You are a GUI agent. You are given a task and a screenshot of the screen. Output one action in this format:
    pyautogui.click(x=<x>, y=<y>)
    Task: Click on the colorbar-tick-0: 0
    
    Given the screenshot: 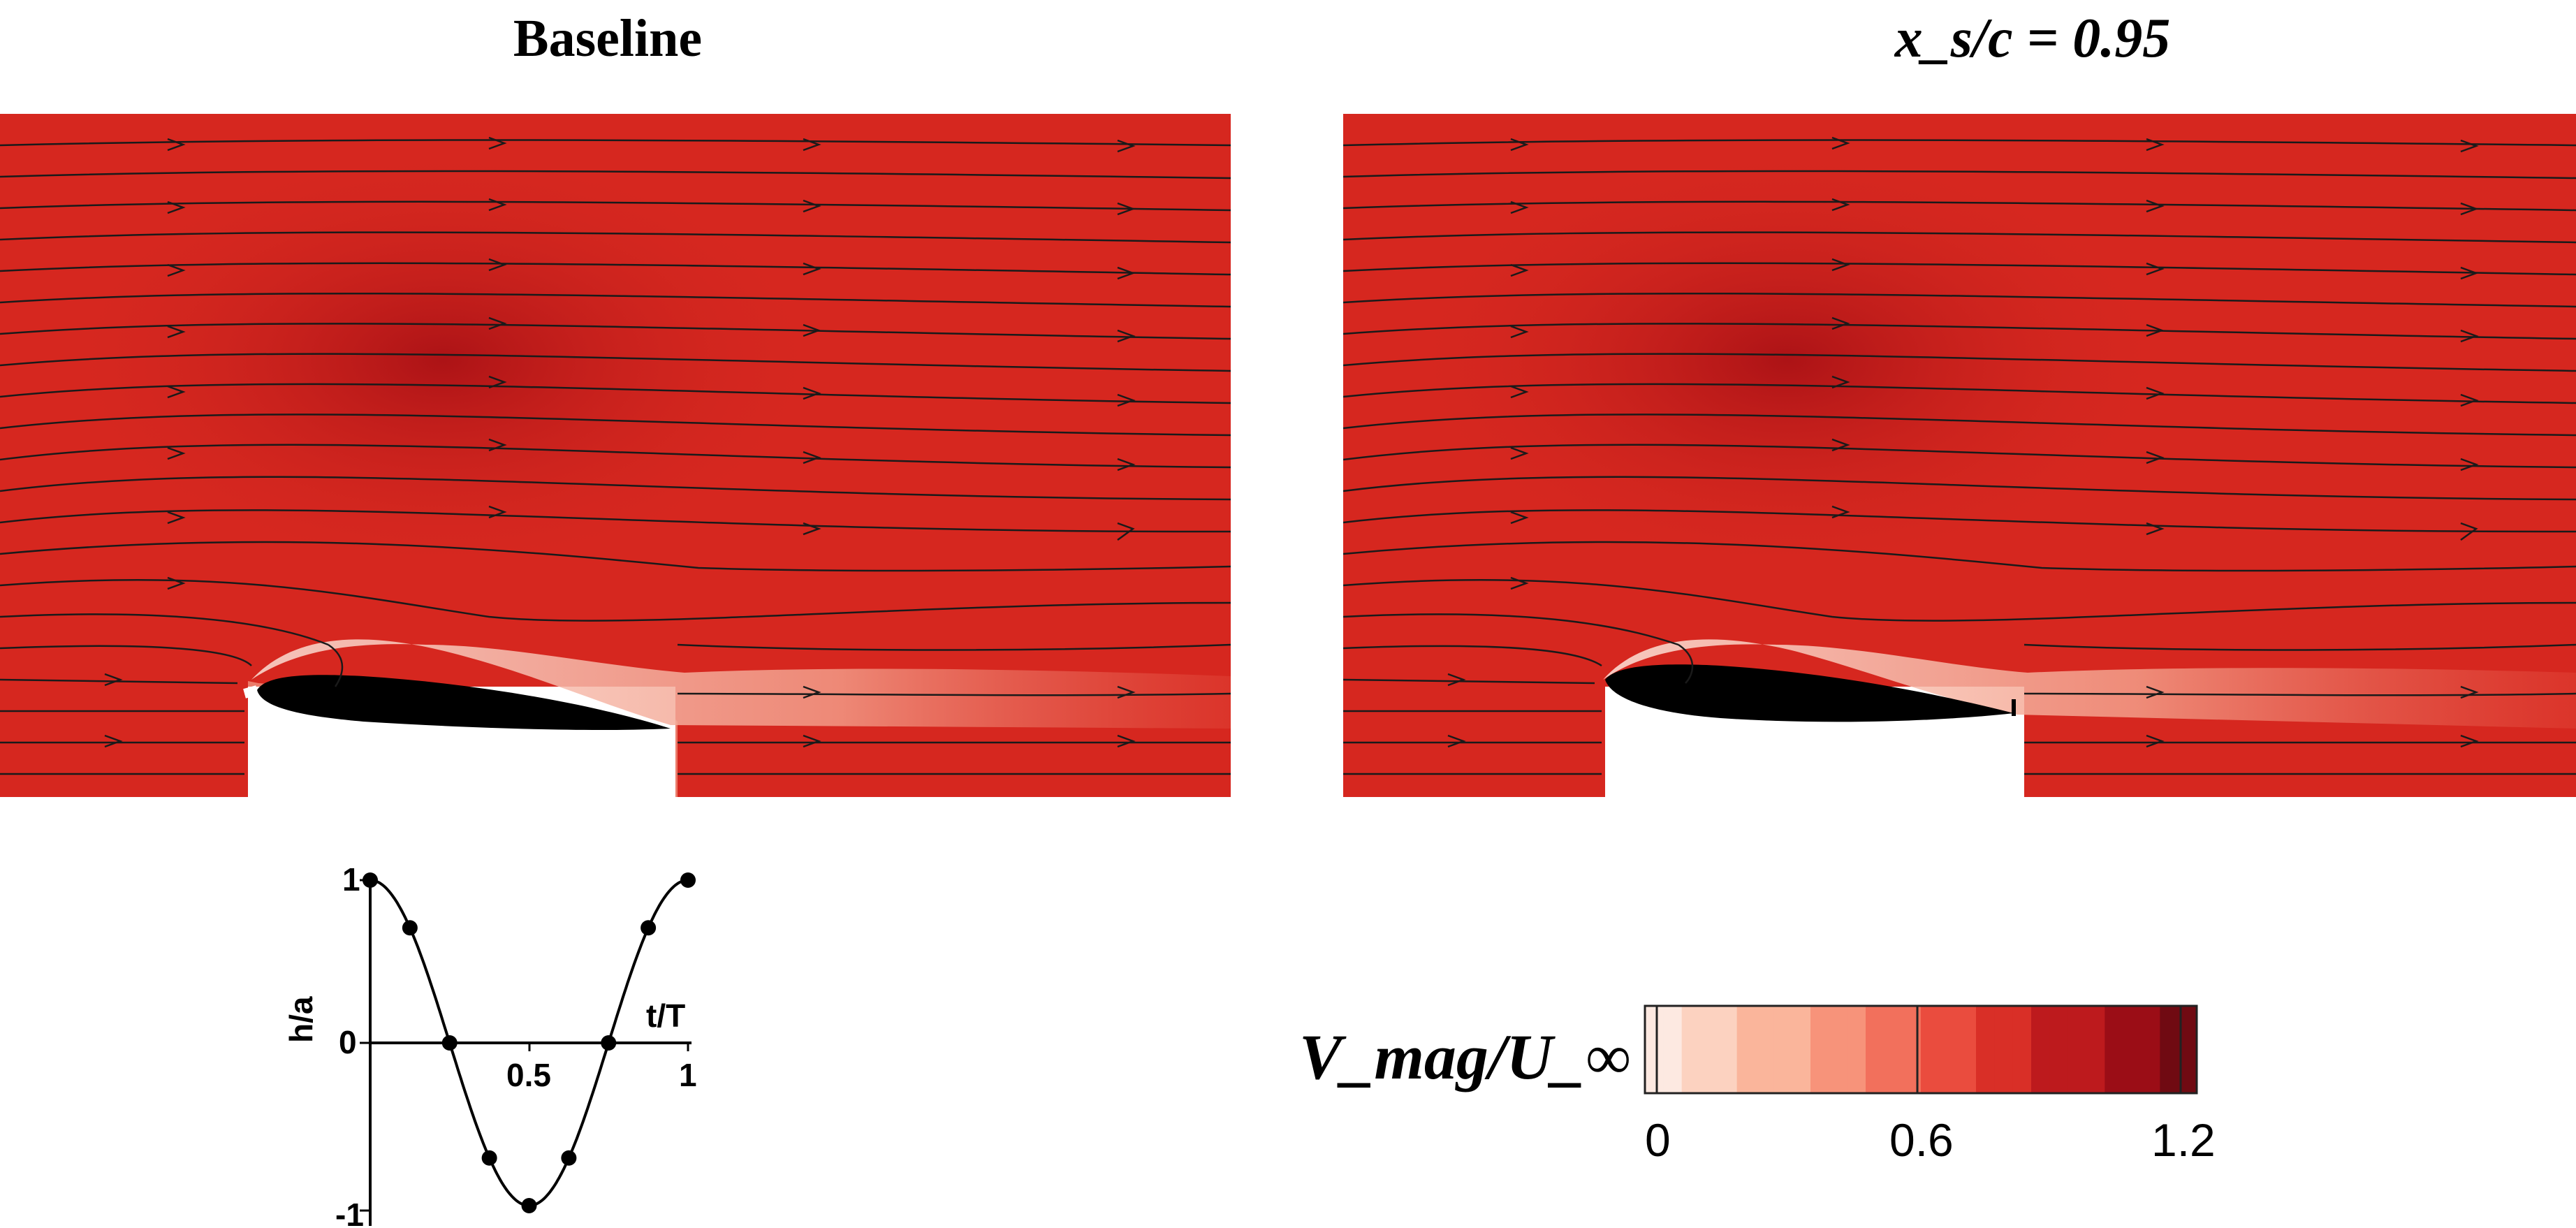 What is the action you would take?
    pyautogui.click(x=1658, y=1140)
    